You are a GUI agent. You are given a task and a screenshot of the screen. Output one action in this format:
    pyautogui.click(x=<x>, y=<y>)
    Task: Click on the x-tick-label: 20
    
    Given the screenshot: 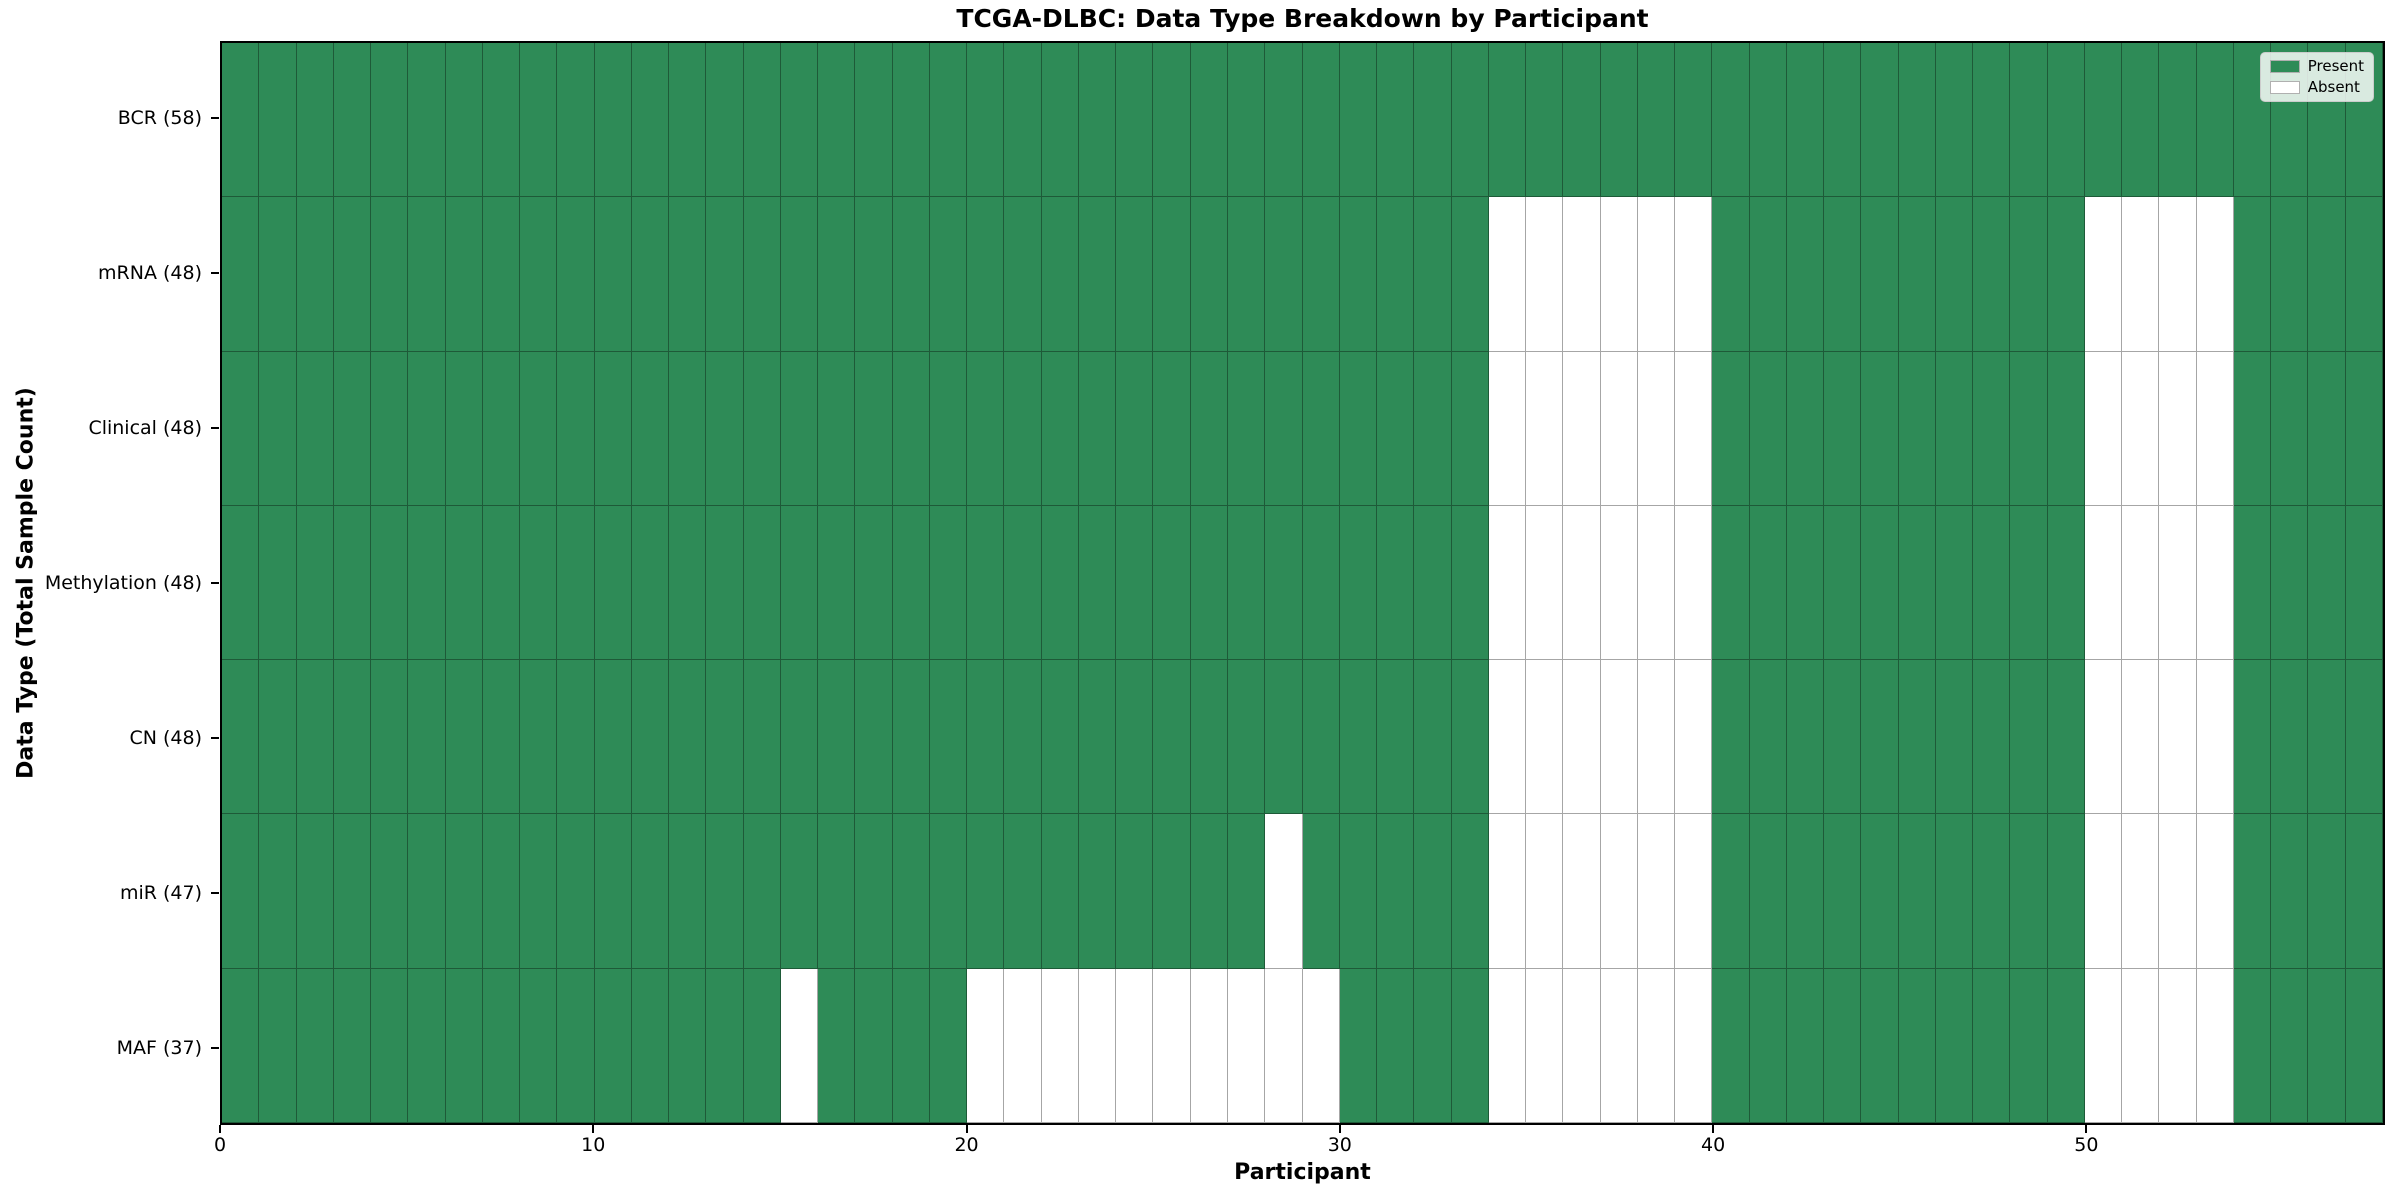 What is the action you would take?
    pyautogui.click(x=966, y=1145)
    